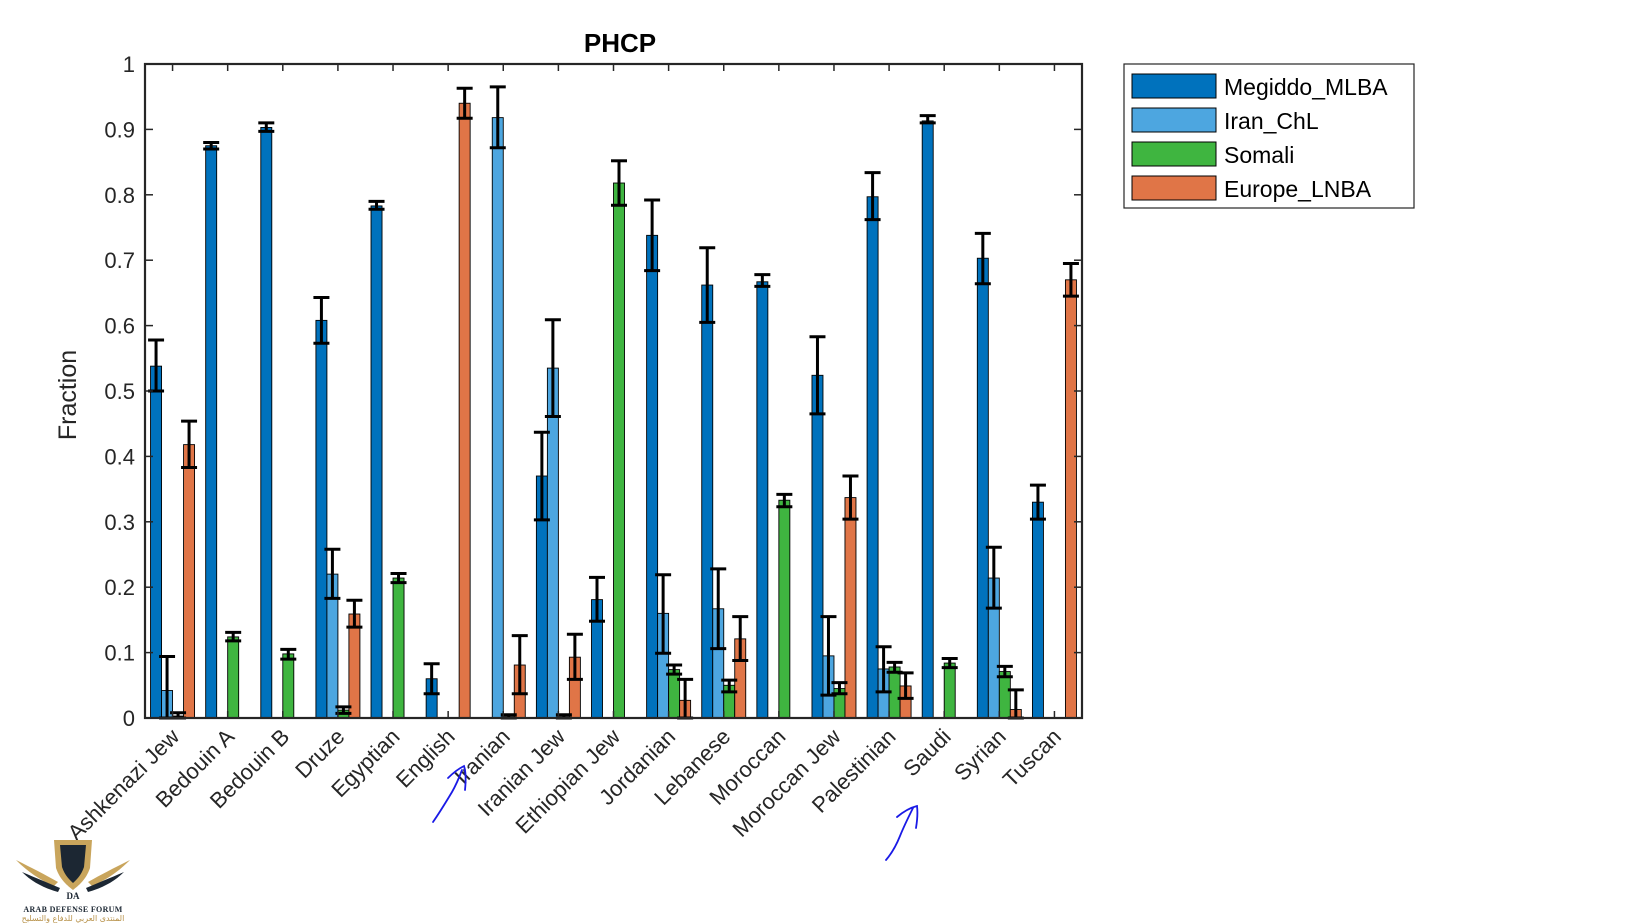  Describe the element at coordinates (376, 462) in the screenshot. I see `bar-megiddo-mlba-egyptian` at that location.